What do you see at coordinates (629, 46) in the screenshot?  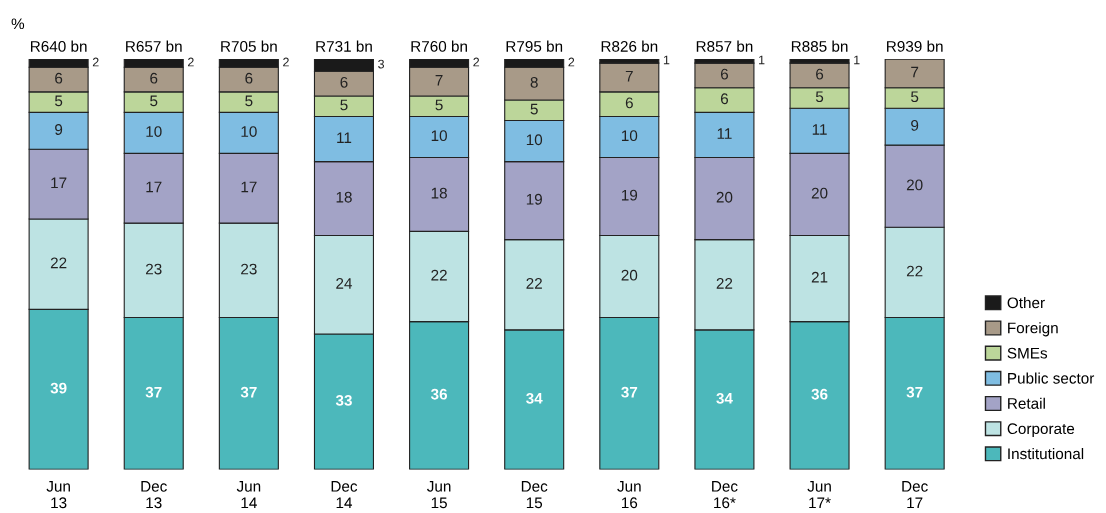 I see `total-label: R826 bn` at bounding box center [629, 46].